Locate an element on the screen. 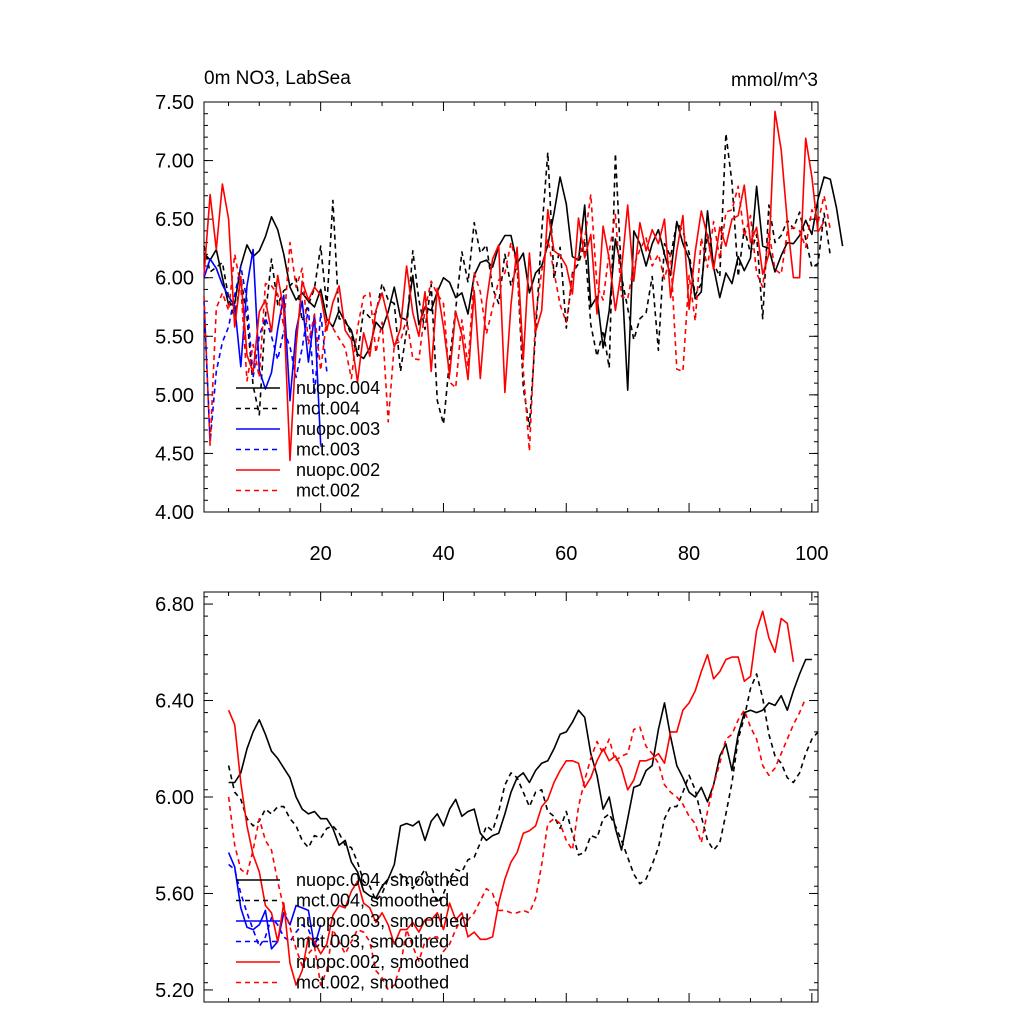 This screenshot has height=1024, width=1024. x-tick-label: 100 is located at coordinates (811, 554).